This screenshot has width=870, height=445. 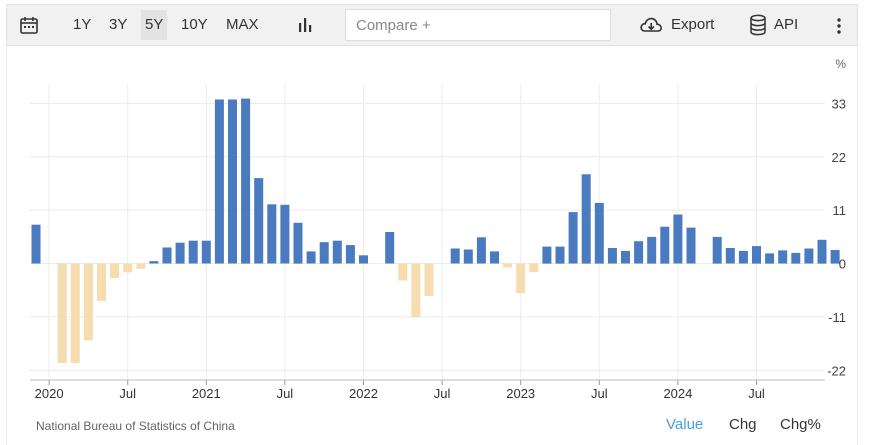 I want to click on calendar-icon, so click(x=29, y=27).